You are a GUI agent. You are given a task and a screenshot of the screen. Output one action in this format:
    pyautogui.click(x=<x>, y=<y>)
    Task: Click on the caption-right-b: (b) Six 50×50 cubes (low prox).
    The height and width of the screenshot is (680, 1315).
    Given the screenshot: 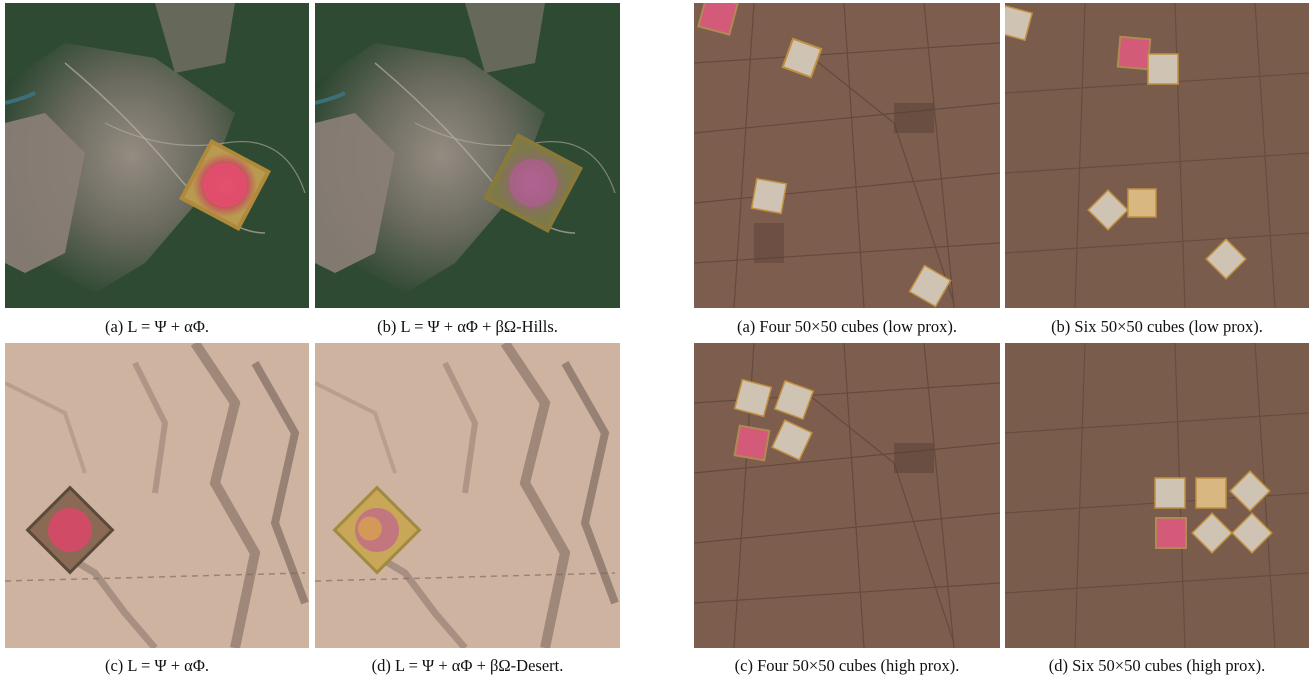 What is the action you would take?
    pyautogui.click(x=1157, y=326)
    